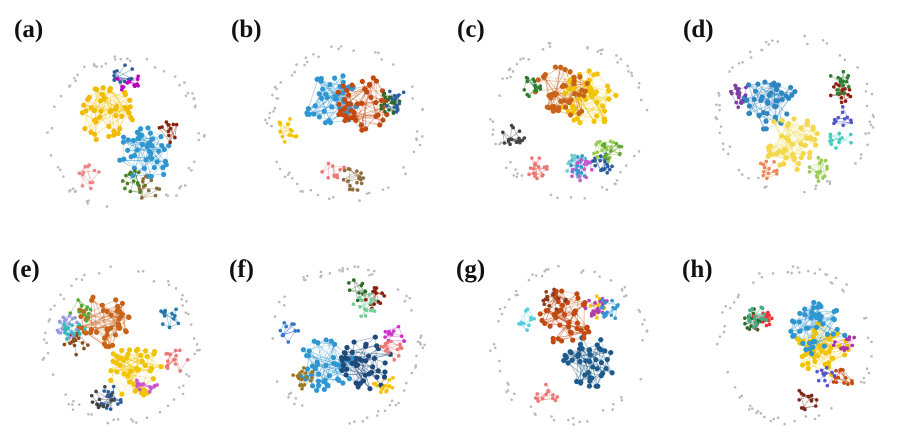  What do you see at coordinates (562, 123) in the screenshot?
I see `nodes` at bounding box center [562, 123].